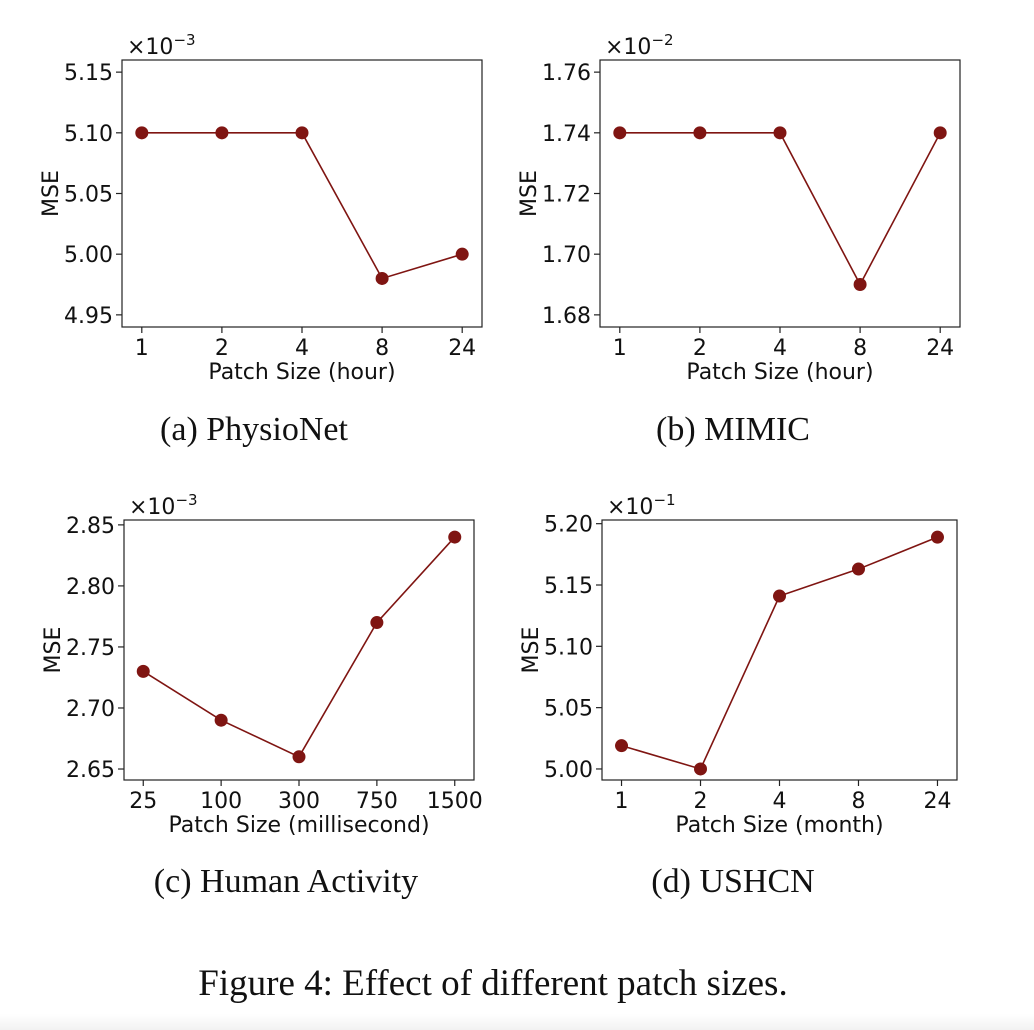  I want to click on y-scale-factor: ×10⁻², so click(639, 45).